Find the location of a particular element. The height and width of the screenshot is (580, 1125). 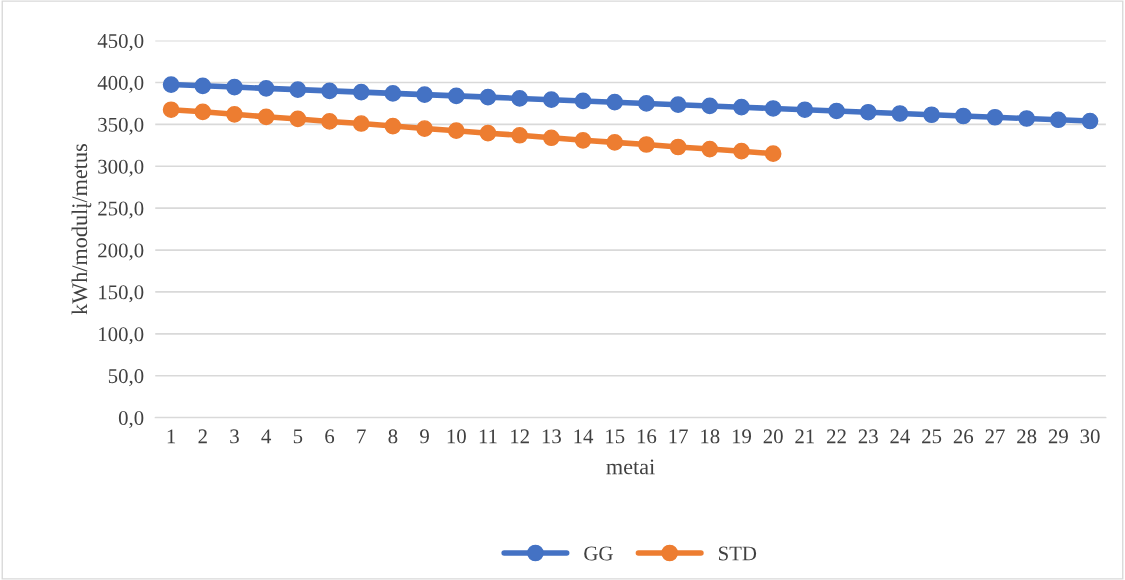

x-tick-label: 1 is located at coordinates (171, 436).